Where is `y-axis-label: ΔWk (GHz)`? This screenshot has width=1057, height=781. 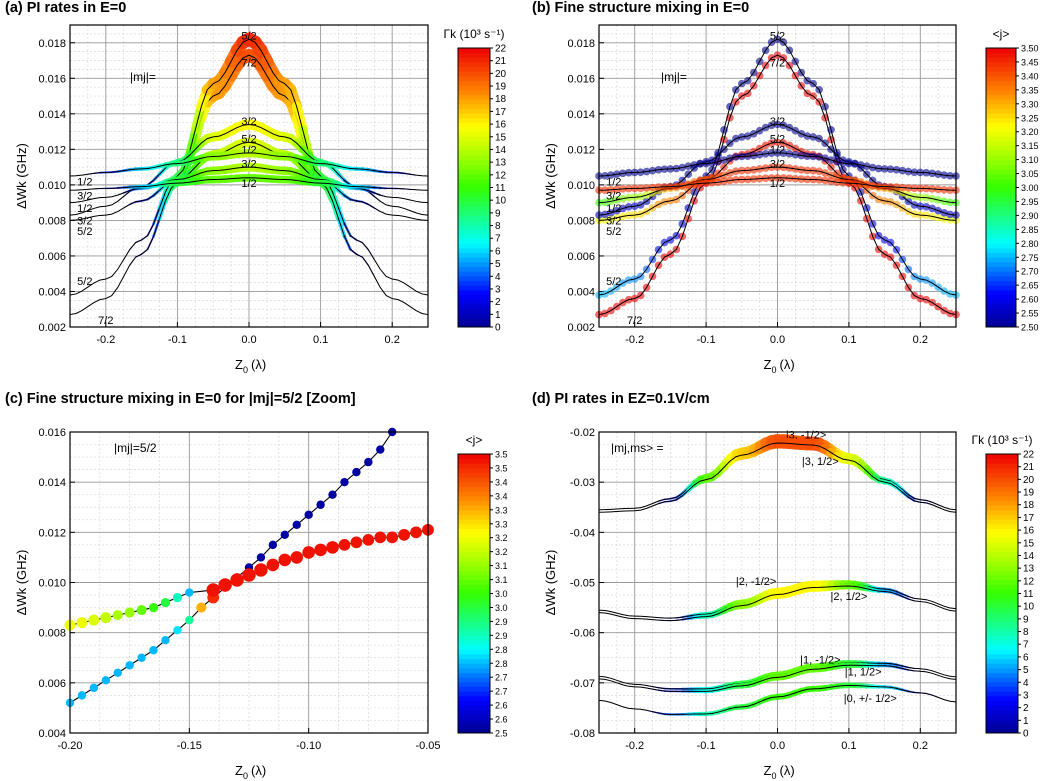 y-axis-label: ΔWk (GHz) is located at coordinates (550, 583).